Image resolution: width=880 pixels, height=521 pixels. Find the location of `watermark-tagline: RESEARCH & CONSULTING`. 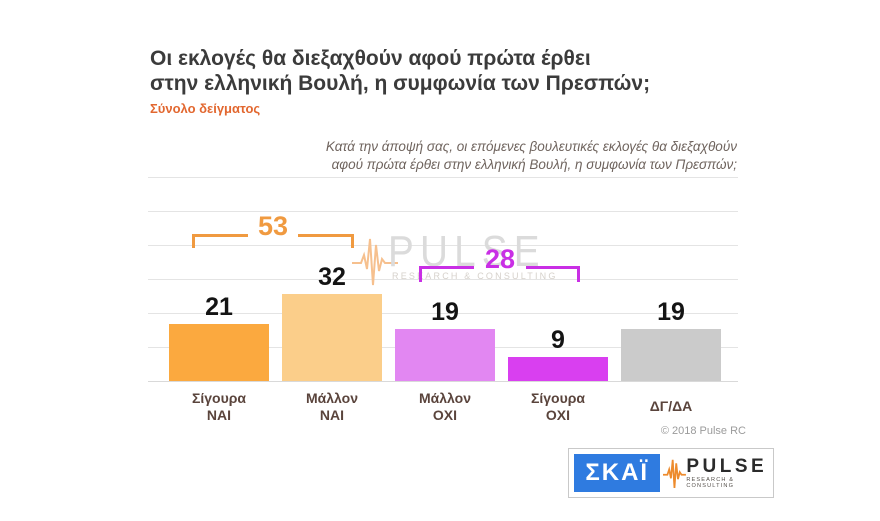

watermark-tagline: RESEARCH & CONSULTING is located at coordinates (475, 276).